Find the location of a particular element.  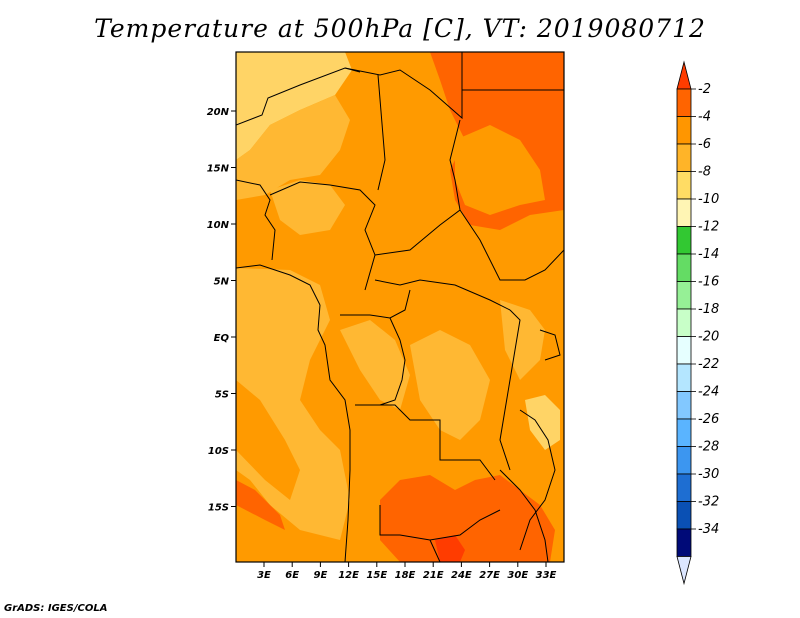

border-lakes is located at coordinates (510, 390).